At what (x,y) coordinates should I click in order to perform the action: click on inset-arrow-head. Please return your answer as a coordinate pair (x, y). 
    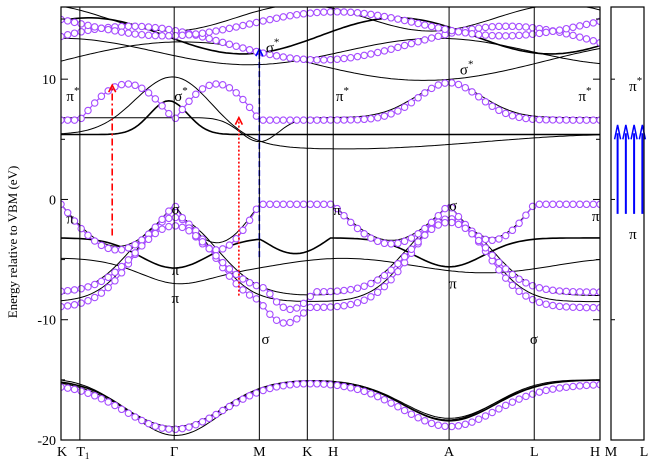
    Looking at the image, I should click on (634, 132).